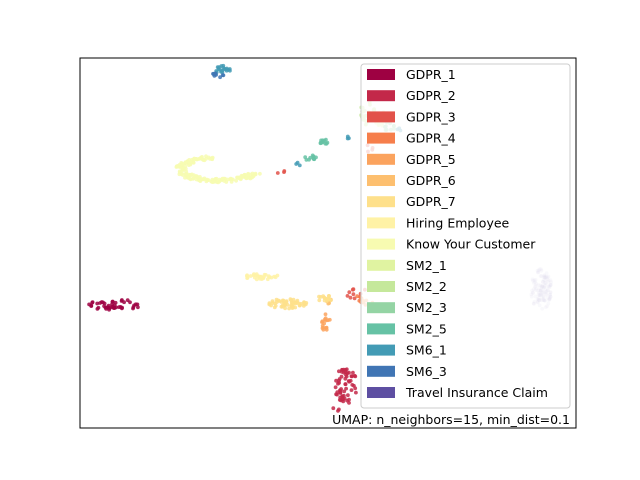 This screenshot has width=640, height=480. I want to click on umap-parameters-annotation: UMAP: n_neighbors=15, min_dist=0.1, so click(451, 419).